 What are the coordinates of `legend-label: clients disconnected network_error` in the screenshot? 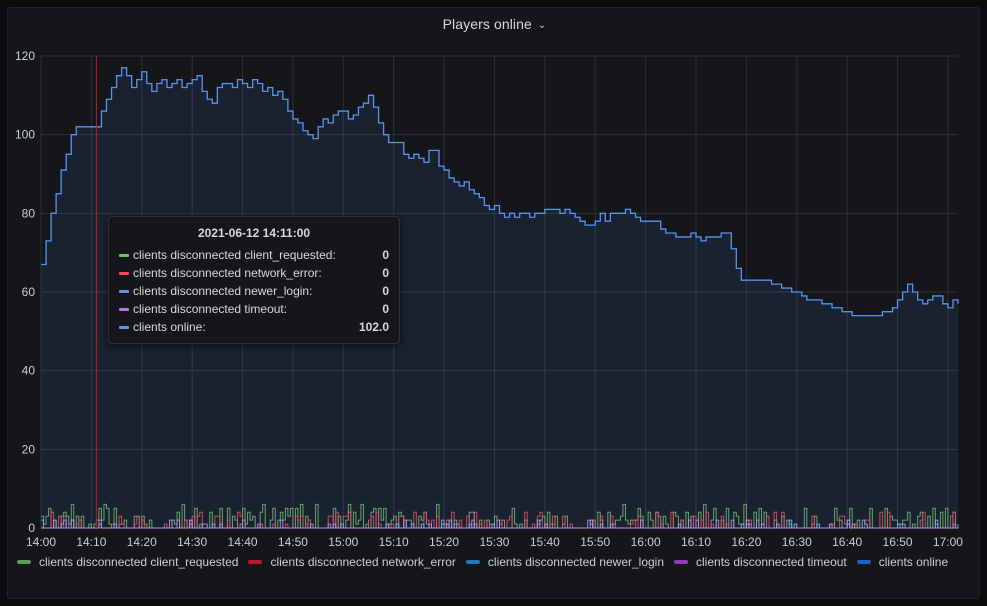 It's located at (363, 562).